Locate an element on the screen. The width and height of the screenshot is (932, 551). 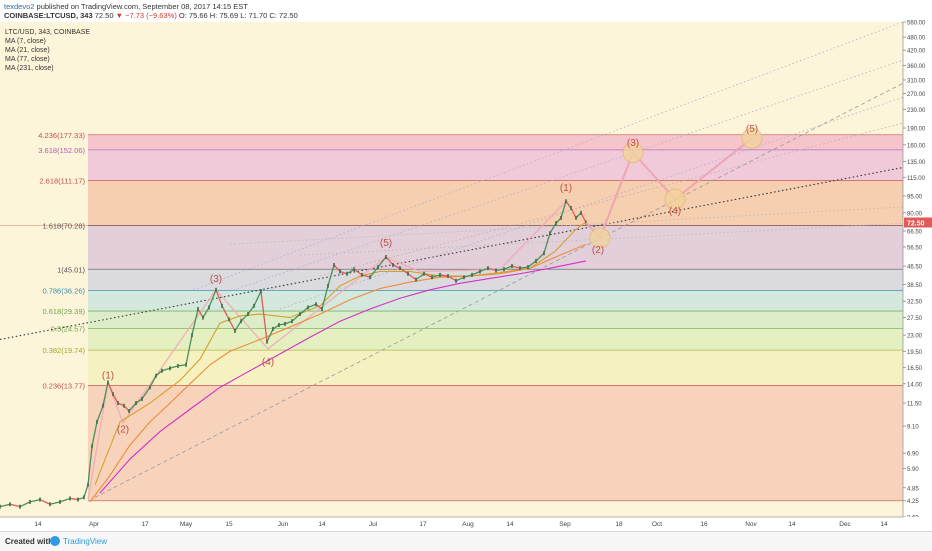
price-axis-label: 19.50 is located at coordinates (915, 353).